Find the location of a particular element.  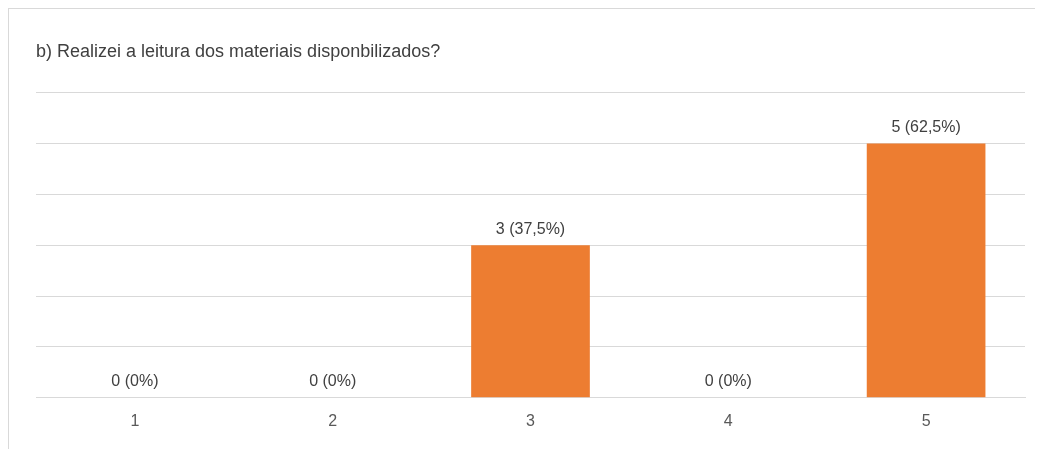

x-tick-label: 2 is located at coordinates (333, 420).